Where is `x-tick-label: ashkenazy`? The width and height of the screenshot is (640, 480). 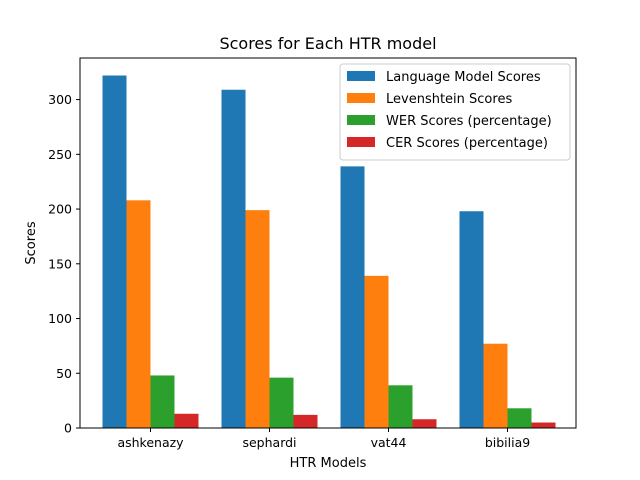
x-tick-label: ashkenazy is located at coordinates (150, 442).